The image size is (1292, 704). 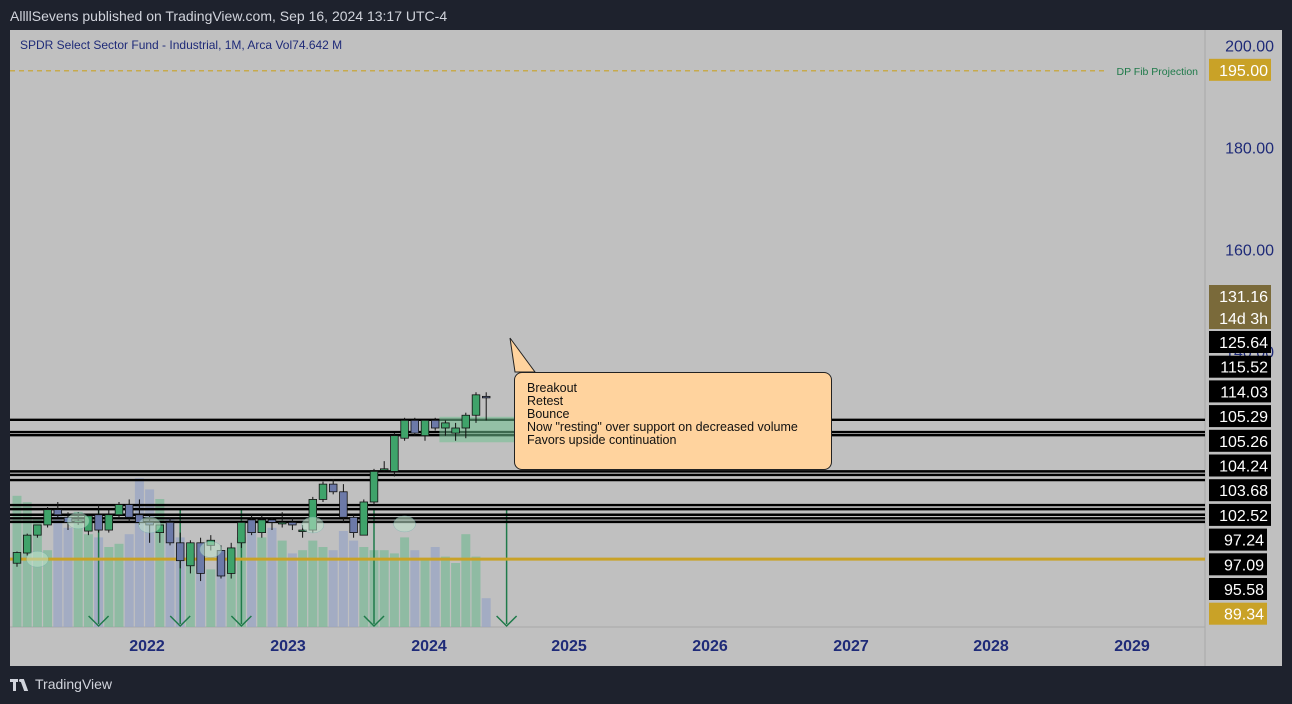 What do you see at coordinates (1243, 467) in the screenshot?
I see `price-label-text: 104.24` at bounding box center [1243, 467].